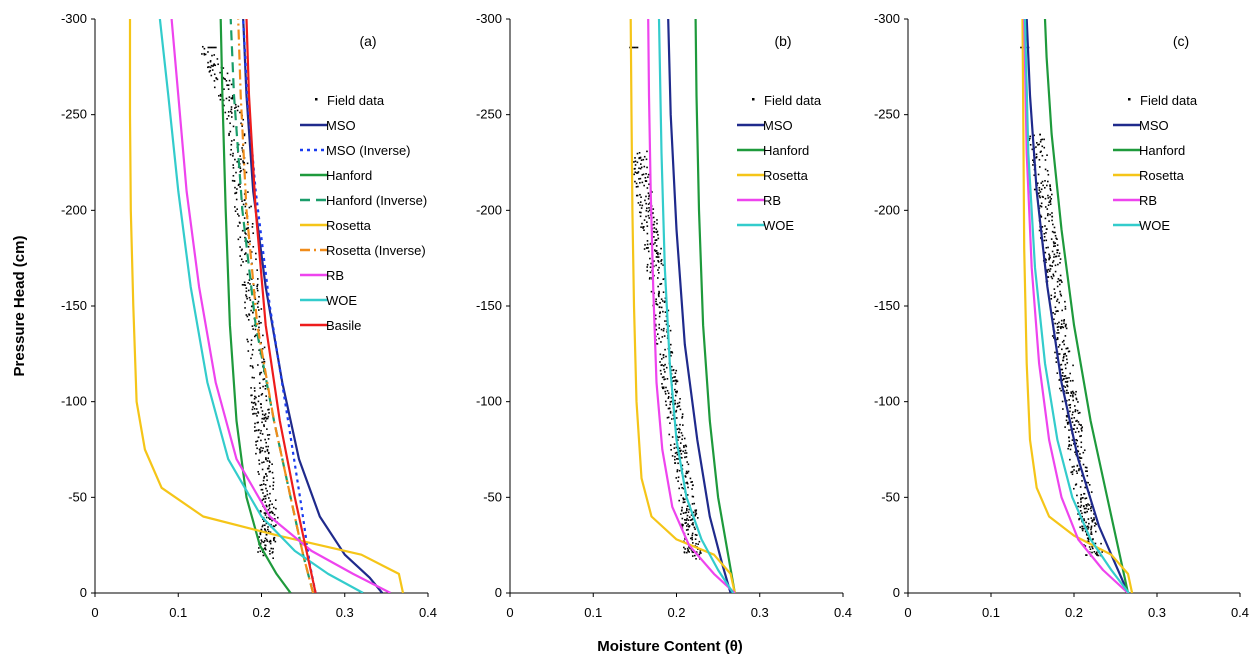  Describe the element at coordinates (779, 163) in the screenshot. I see `legend: Field data MSO Hanford Rosetta RB WOE` at that location.